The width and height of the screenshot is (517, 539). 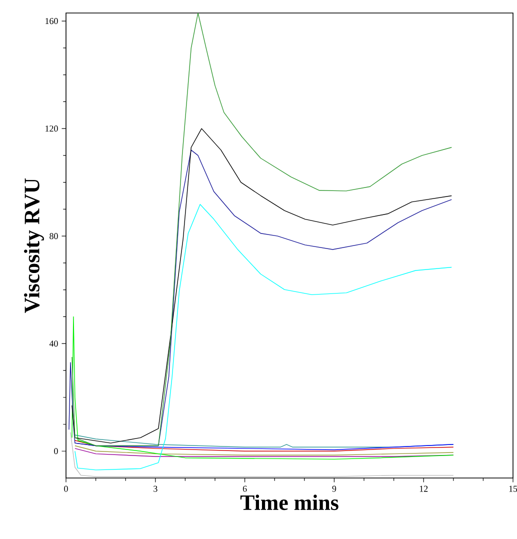 I want to click on y-tick-label: 120, so click(x=52, y=129).